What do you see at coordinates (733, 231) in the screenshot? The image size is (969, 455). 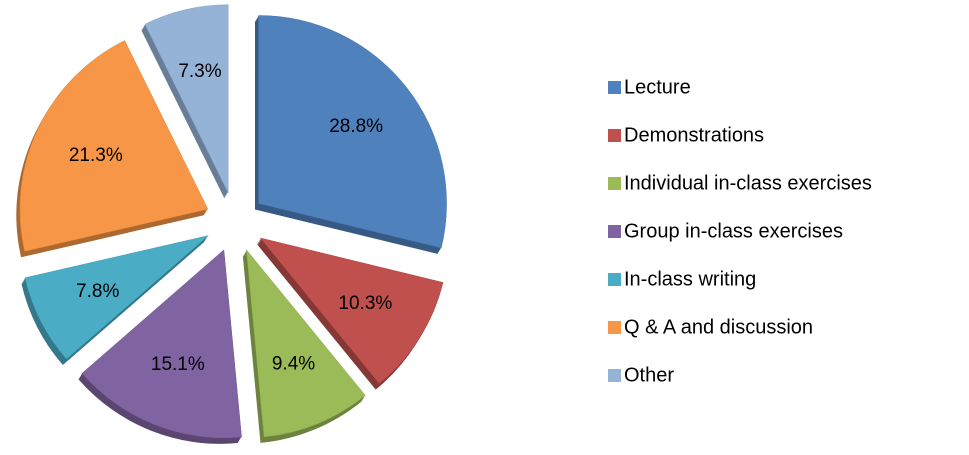 I see `legend-label: Group in-class exercises` at bounding box center [733, 231].